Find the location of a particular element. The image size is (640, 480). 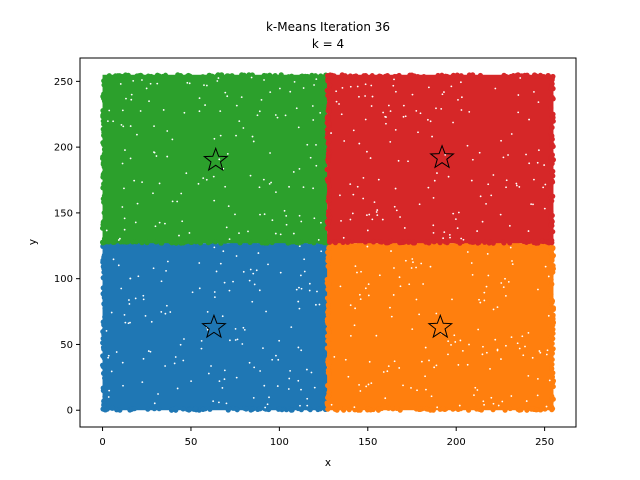

x-tick-label: 250 is located at coordinates (544, 442).